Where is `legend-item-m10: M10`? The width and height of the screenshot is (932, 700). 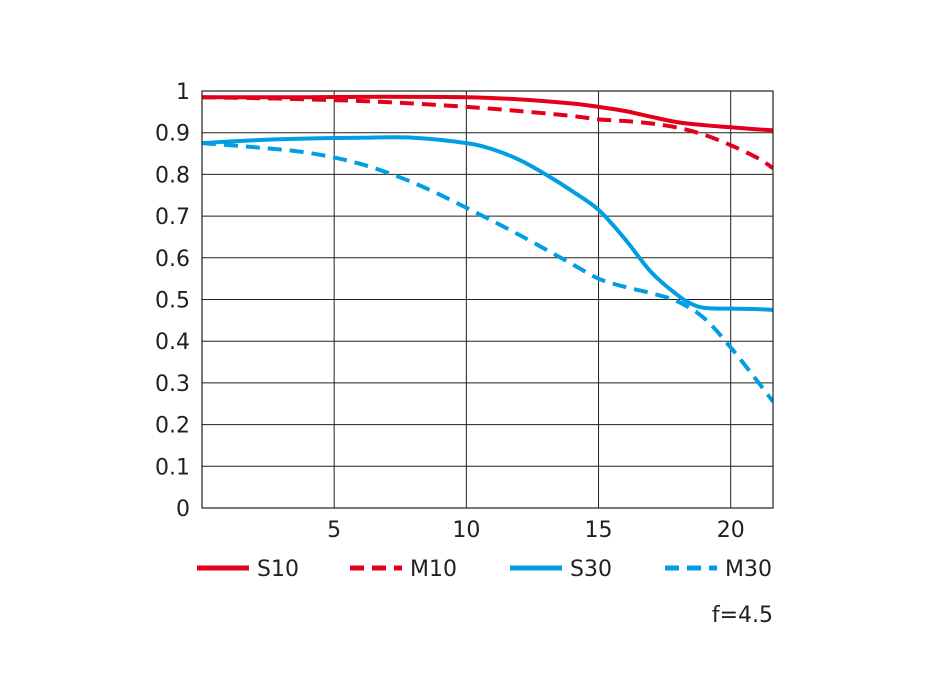 legend-item-m10: M10 is located at coordinates (403, 569).